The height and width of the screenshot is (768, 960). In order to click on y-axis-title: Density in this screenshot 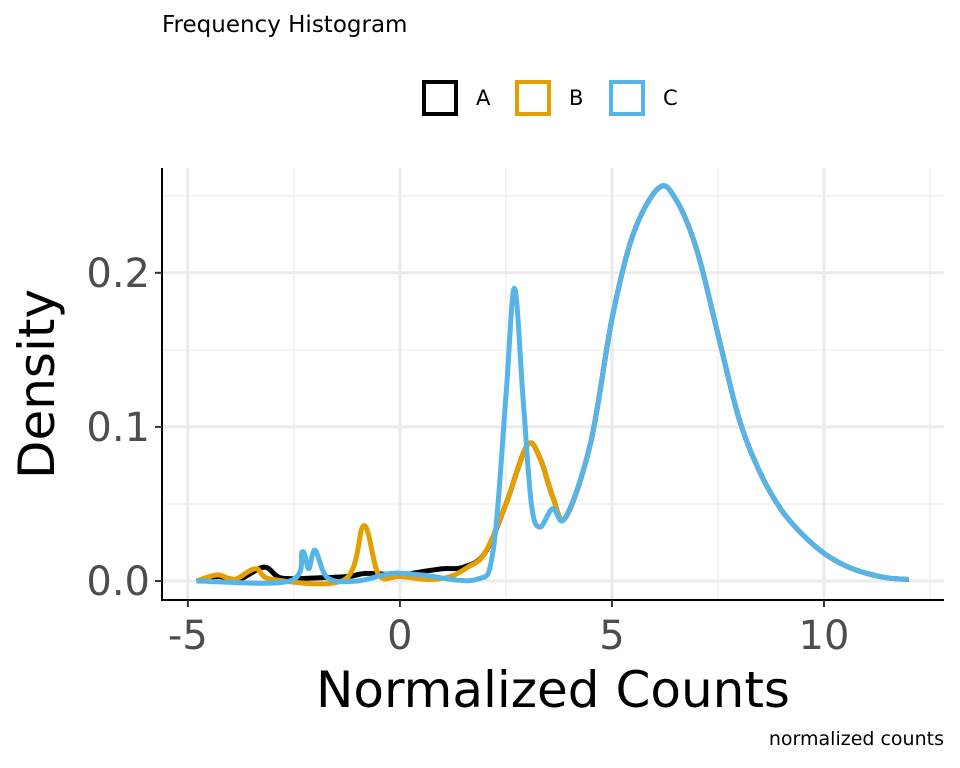, I will do `click(37, 384)`.